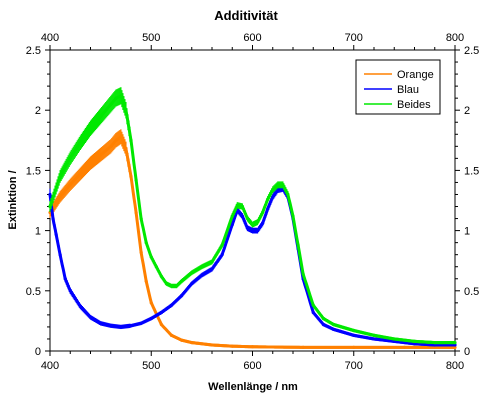 This screenshot has height=408, width=492. I want to click on y-tick-label-right: 0, so click(467, 352).